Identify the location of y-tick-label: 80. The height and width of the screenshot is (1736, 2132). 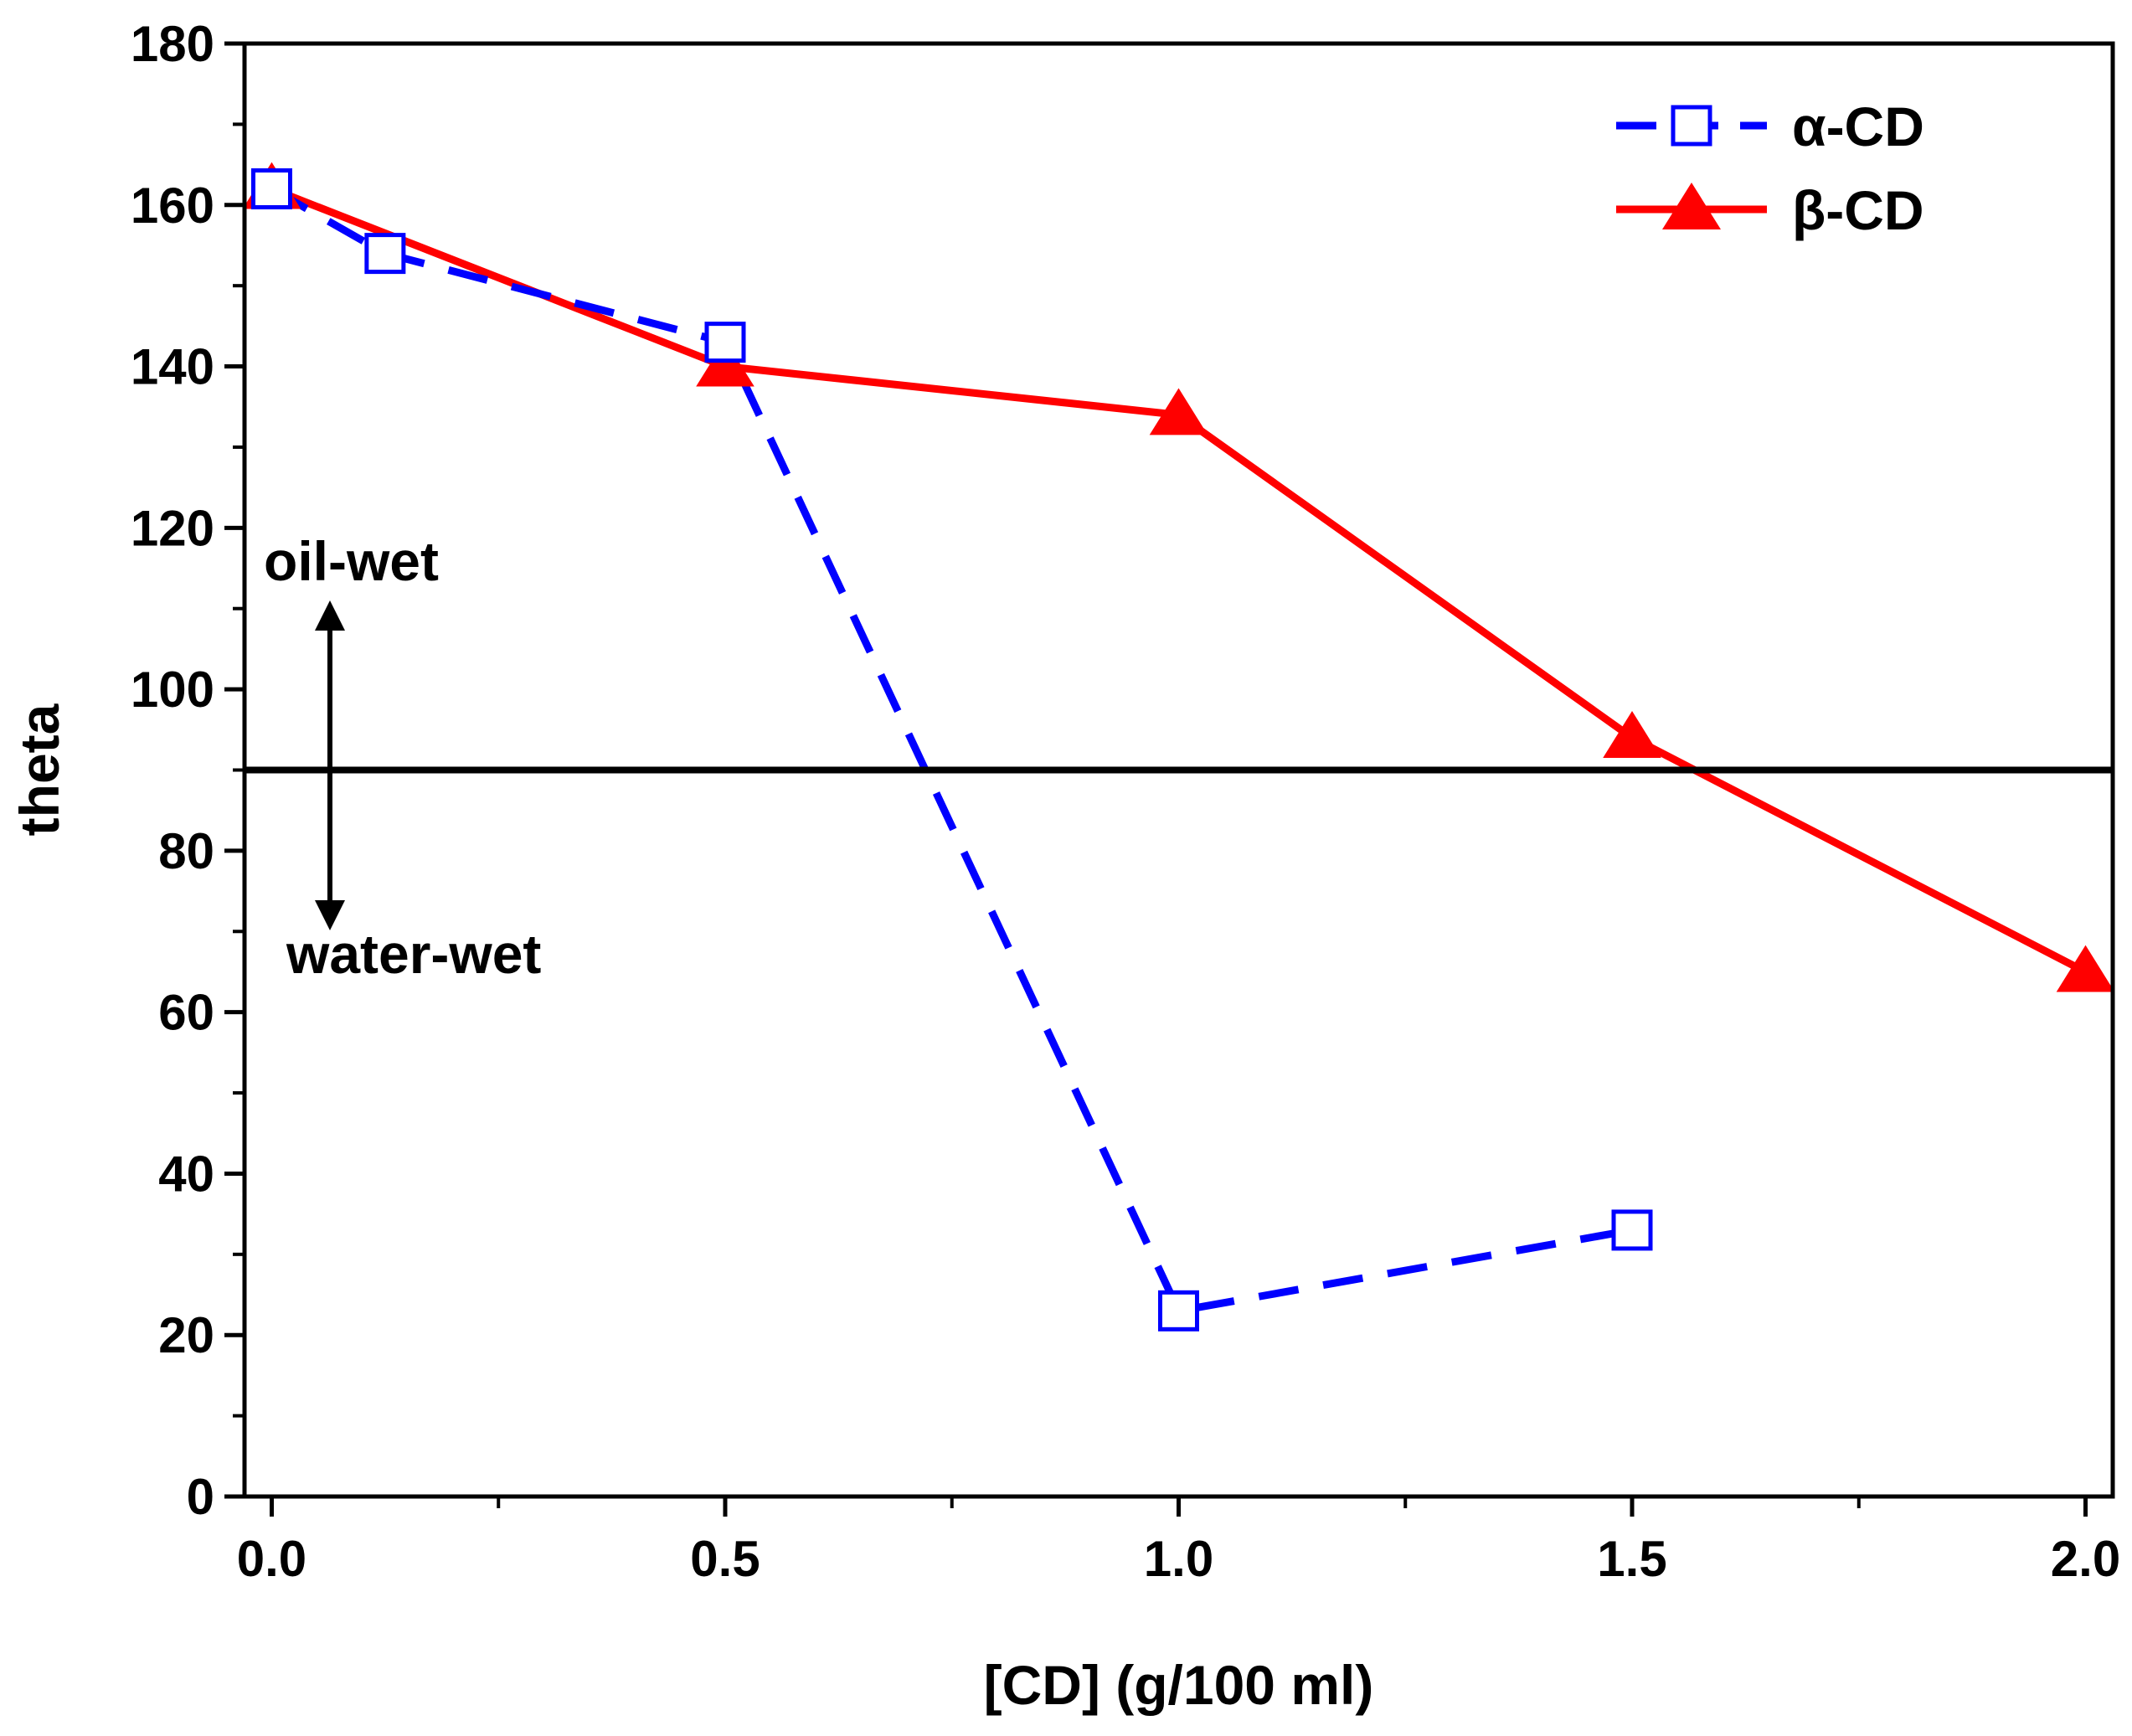
(186, 851).